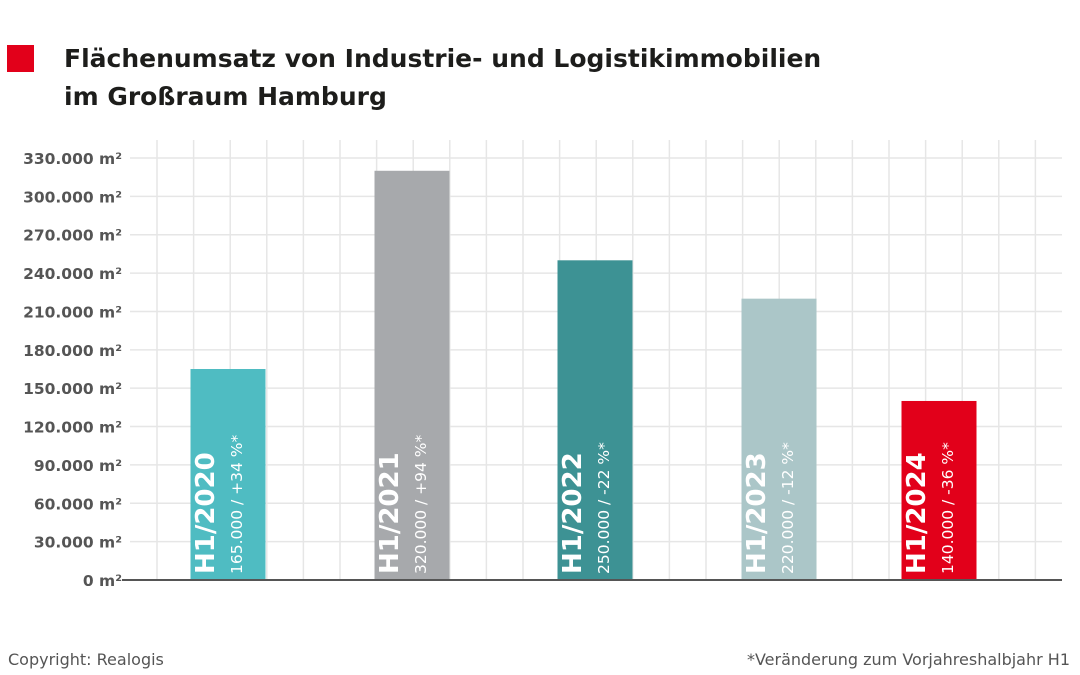 This screenshot has width=1080, height=675. What do you see at coordinates (206, 513) in the screenshot?
I see `bar-category-label: H1/2020` at bounding box center [206, 513].